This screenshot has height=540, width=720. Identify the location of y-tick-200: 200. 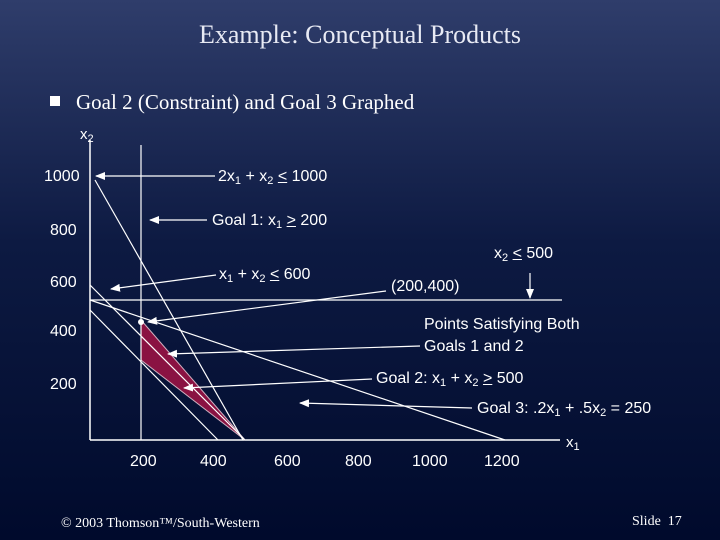
(63, 384).